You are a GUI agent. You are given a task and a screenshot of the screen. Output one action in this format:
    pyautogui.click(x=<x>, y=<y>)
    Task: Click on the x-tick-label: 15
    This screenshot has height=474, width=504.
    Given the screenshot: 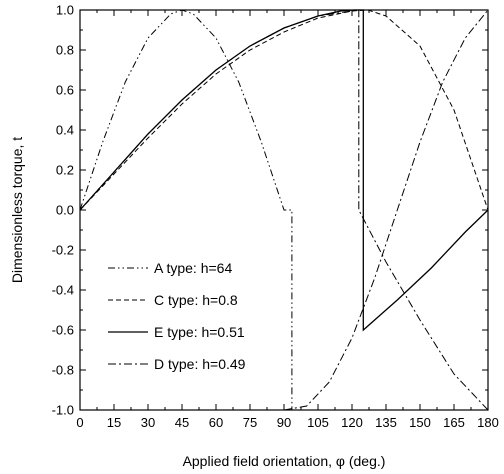 What is the action you would take?
    pyautogui.click(x=114, y=422)
    